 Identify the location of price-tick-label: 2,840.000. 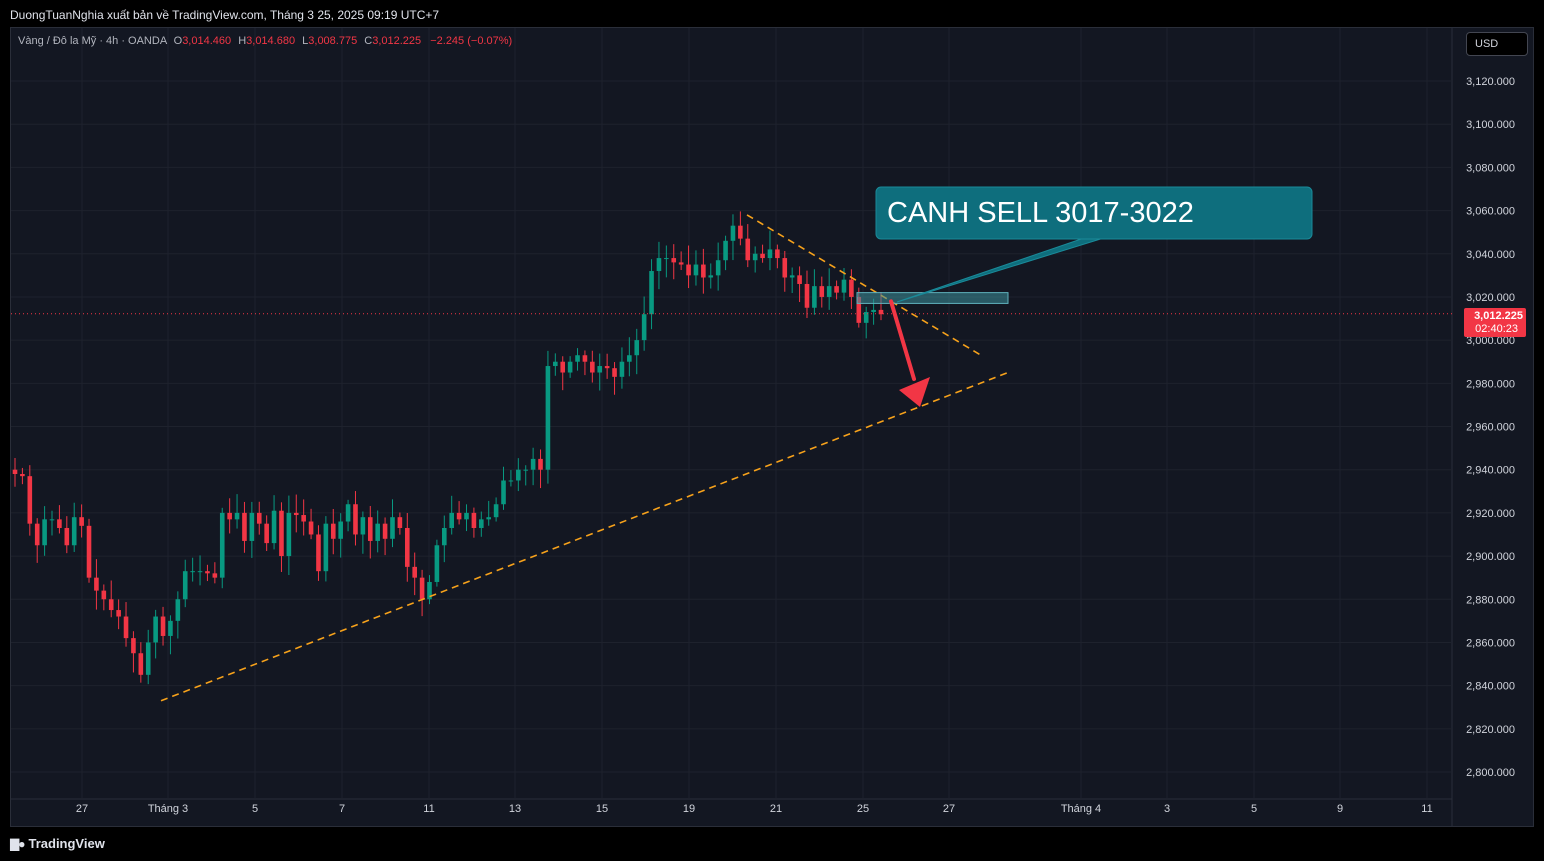
(1490, 687).